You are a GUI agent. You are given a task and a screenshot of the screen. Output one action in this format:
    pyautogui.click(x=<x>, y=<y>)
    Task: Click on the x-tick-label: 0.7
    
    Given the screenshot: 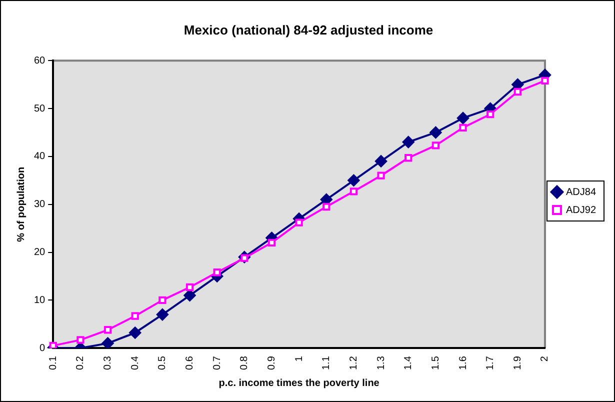 What is the action you would take?
    pyautogui.click(x=217, y=363)
    